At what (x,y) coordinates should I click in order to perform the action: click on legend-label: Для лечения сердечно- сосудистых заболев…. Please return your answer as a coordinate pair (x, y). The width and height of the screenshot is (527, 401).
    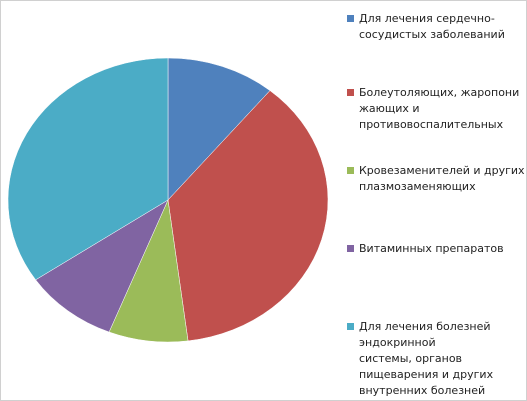
    Looking at the image, I should click on (432, 26).